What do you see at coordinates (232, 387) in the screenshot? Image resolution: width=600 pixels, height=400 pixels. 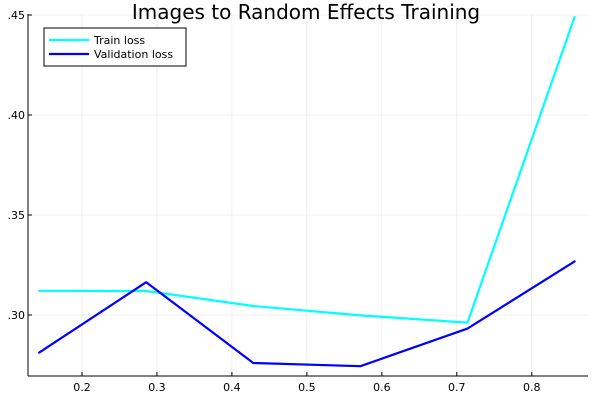 I see `x-tick-label: 0.4` at bounding box center [232, 387].